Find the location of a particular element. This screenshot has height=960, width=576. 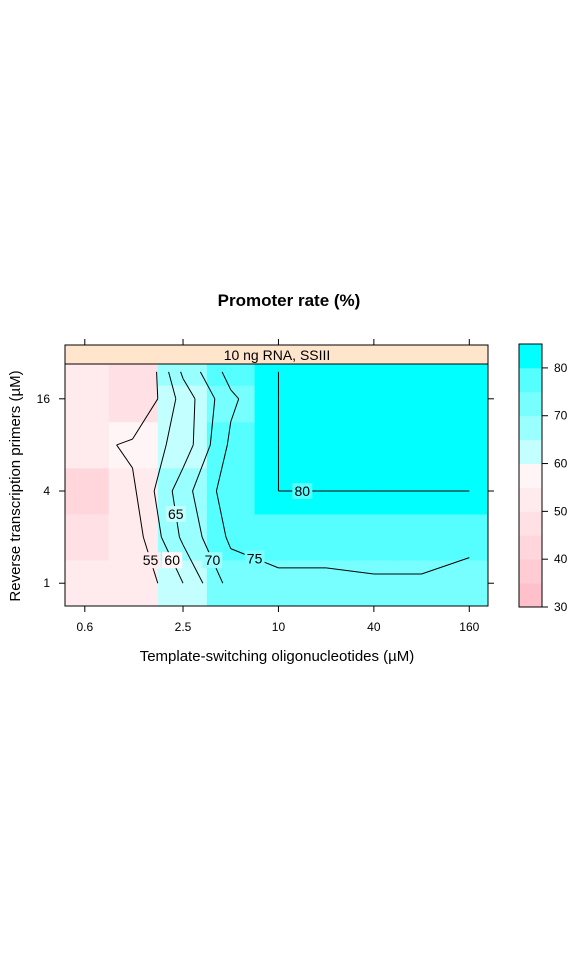

contour-label: 60 is located at coordinates (172, 560).